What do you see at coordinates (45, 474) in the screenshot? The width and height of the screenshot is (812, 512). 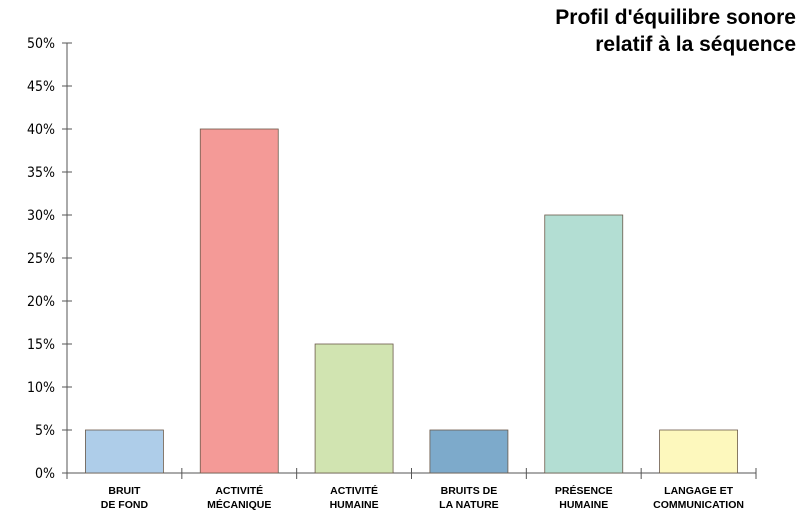 I see `y-tick-label: 0%` at bounding box center [45, 474].